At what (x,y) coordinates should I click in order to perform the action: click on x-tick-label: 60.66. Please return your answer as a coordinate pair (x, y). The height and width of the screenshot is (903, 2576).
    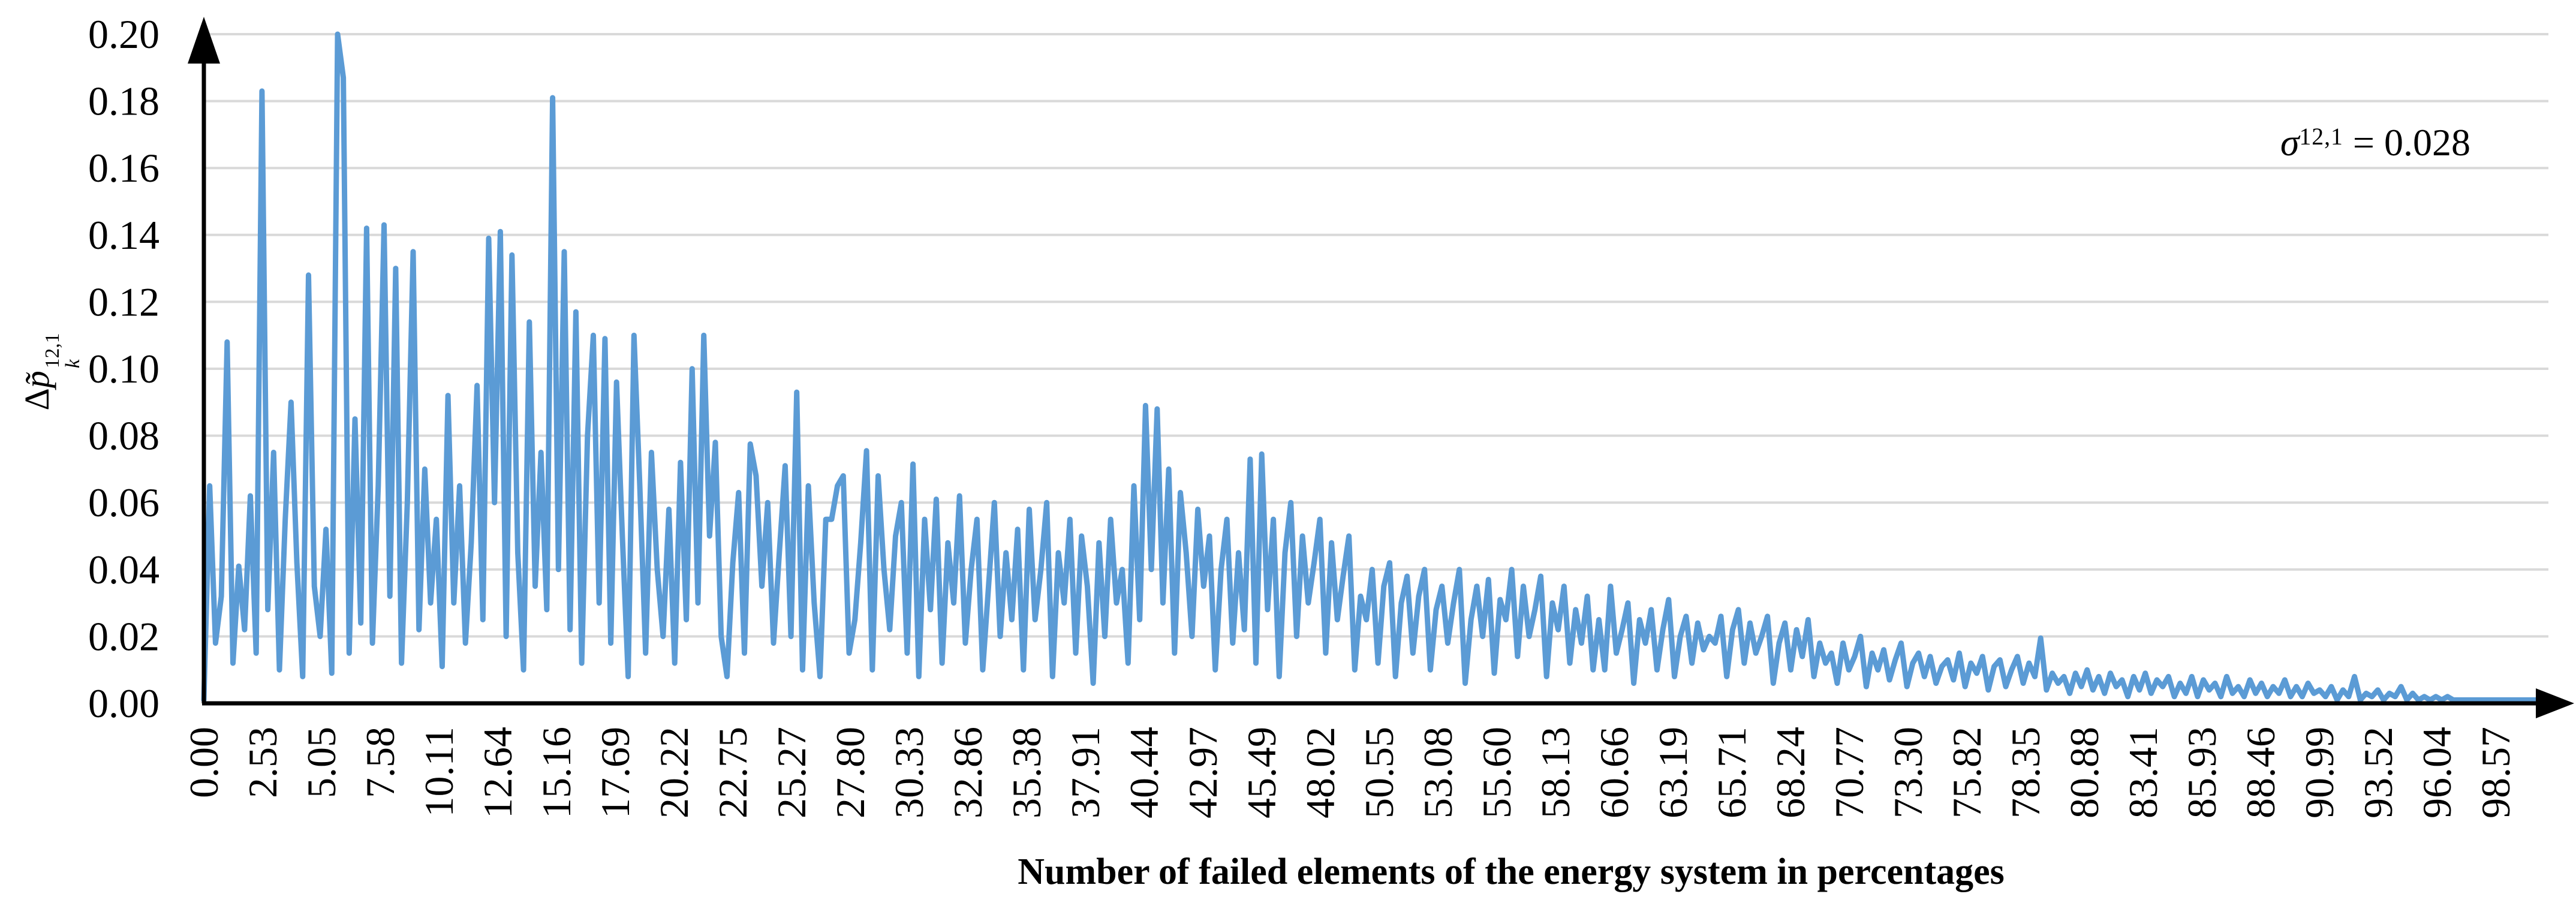
    Looking at the image, I should click on (1614, 773).